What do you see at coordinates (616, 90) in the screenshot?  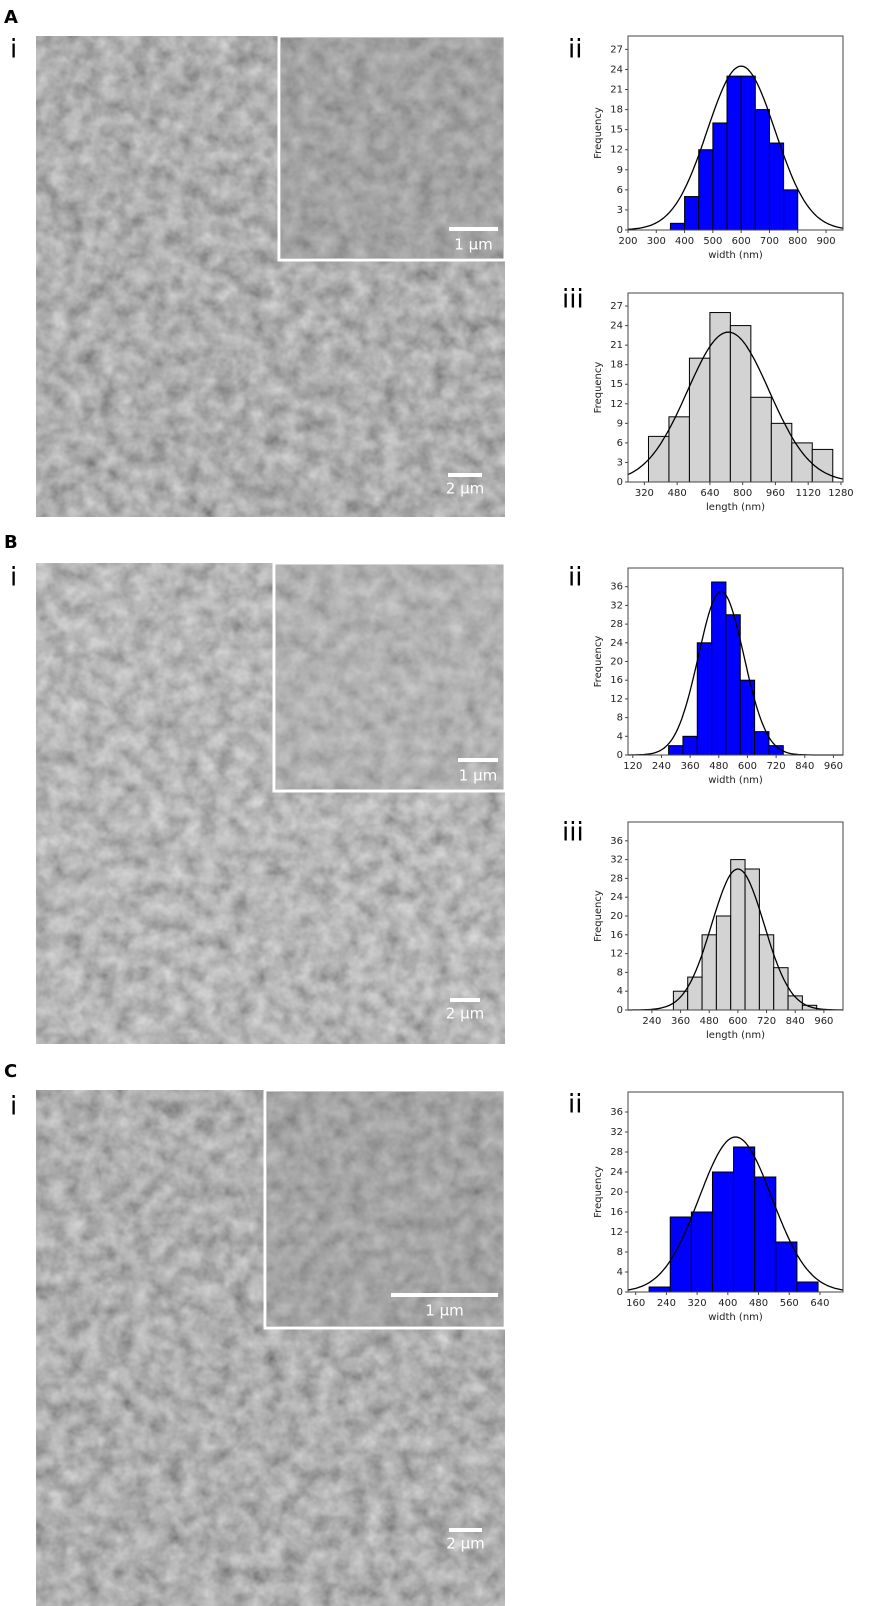 I see `y-tick-label: 21` at bounding box center [616, 90].